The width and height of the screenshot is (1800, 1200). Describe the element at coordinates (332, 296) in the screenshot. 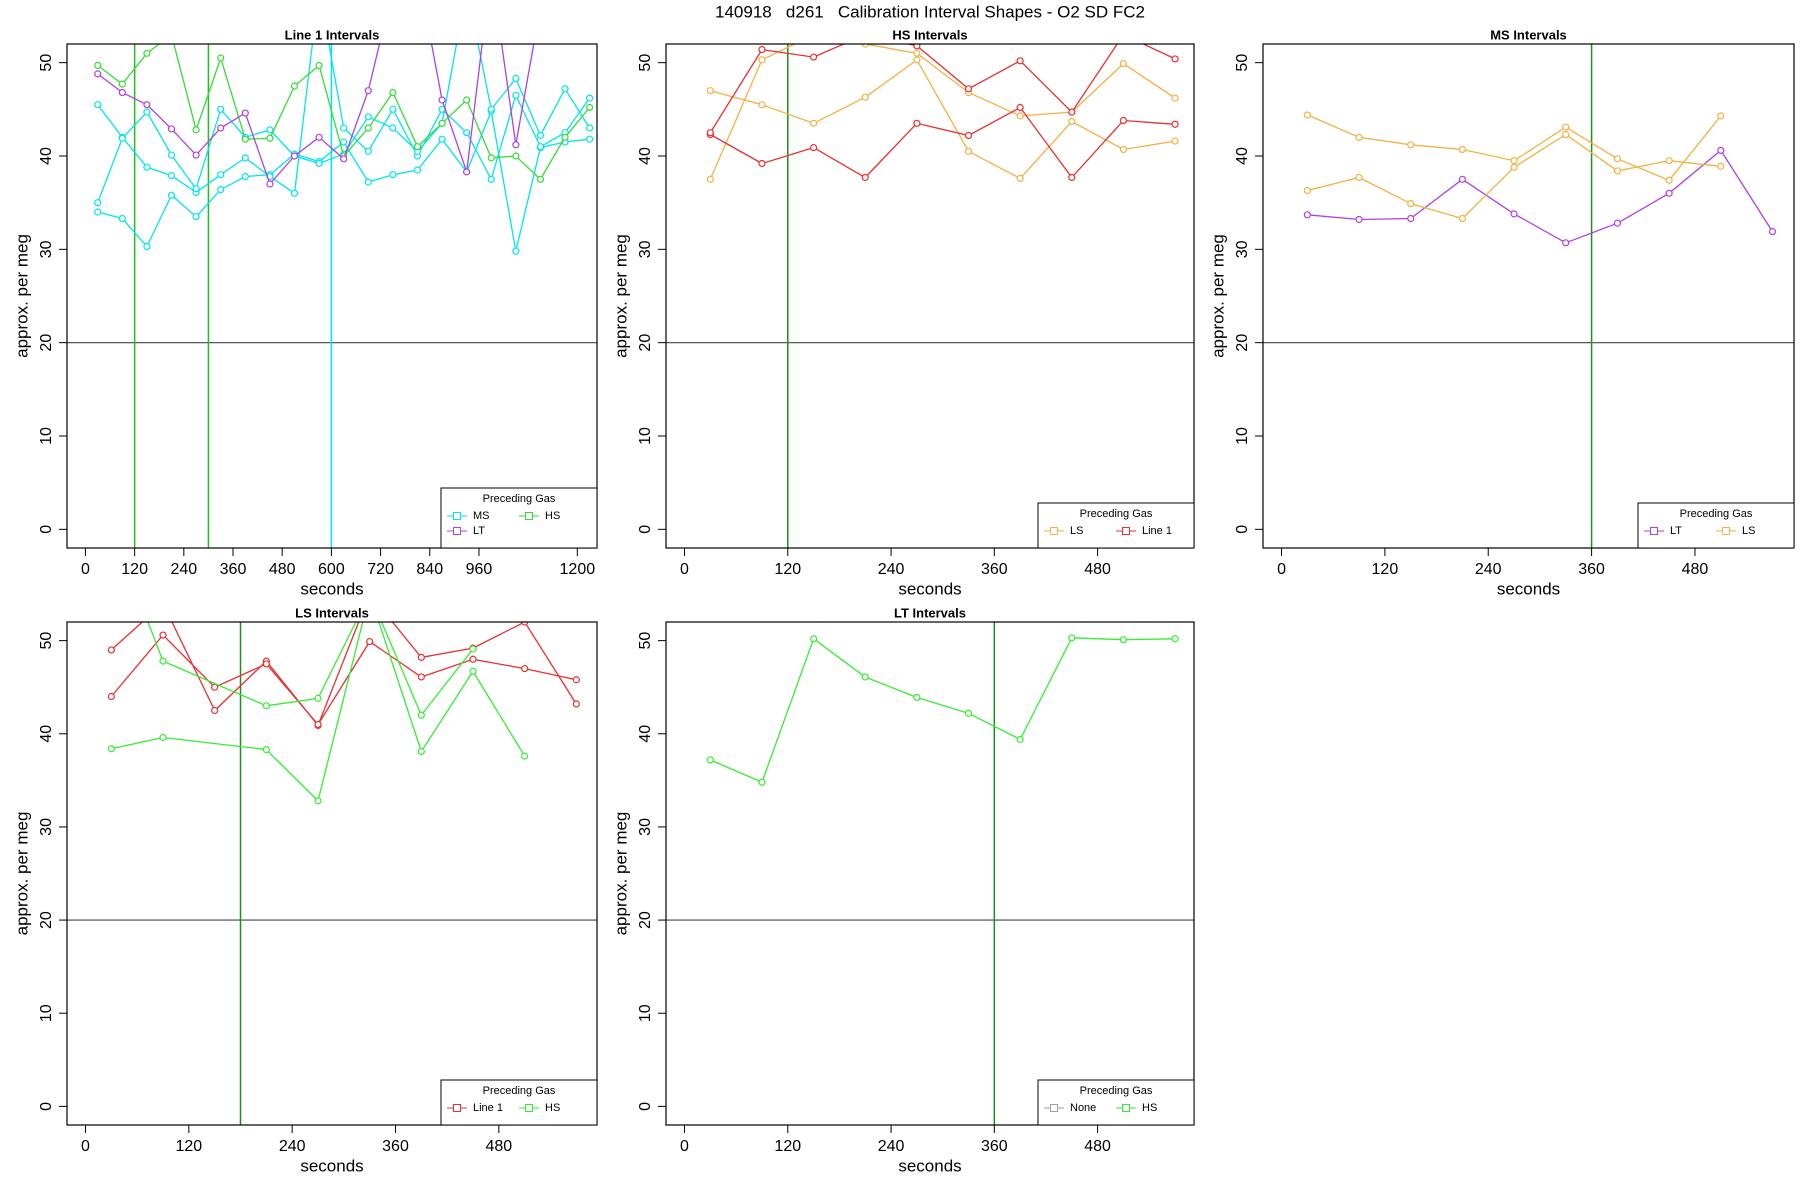

I see `plot-frame` at that location.